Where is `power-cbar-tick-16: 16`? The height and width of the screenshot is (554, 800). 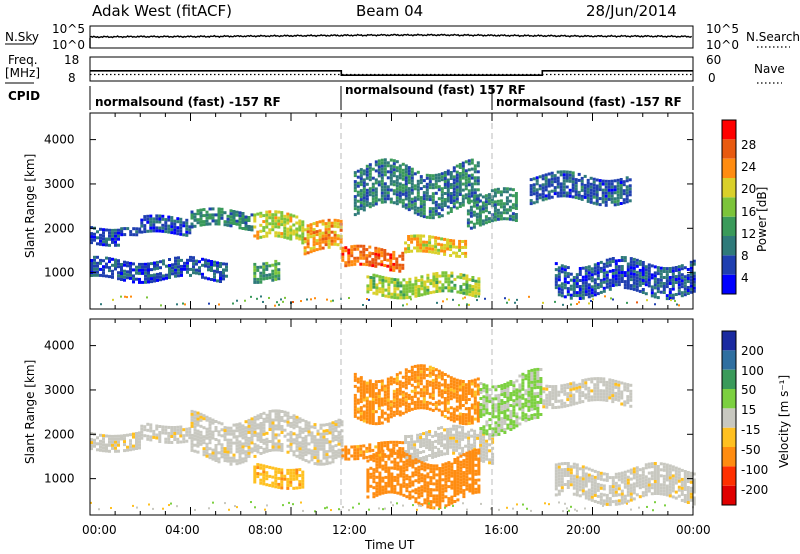 power-cbar-tick-16: 16 is located at coordinates (748, 212).